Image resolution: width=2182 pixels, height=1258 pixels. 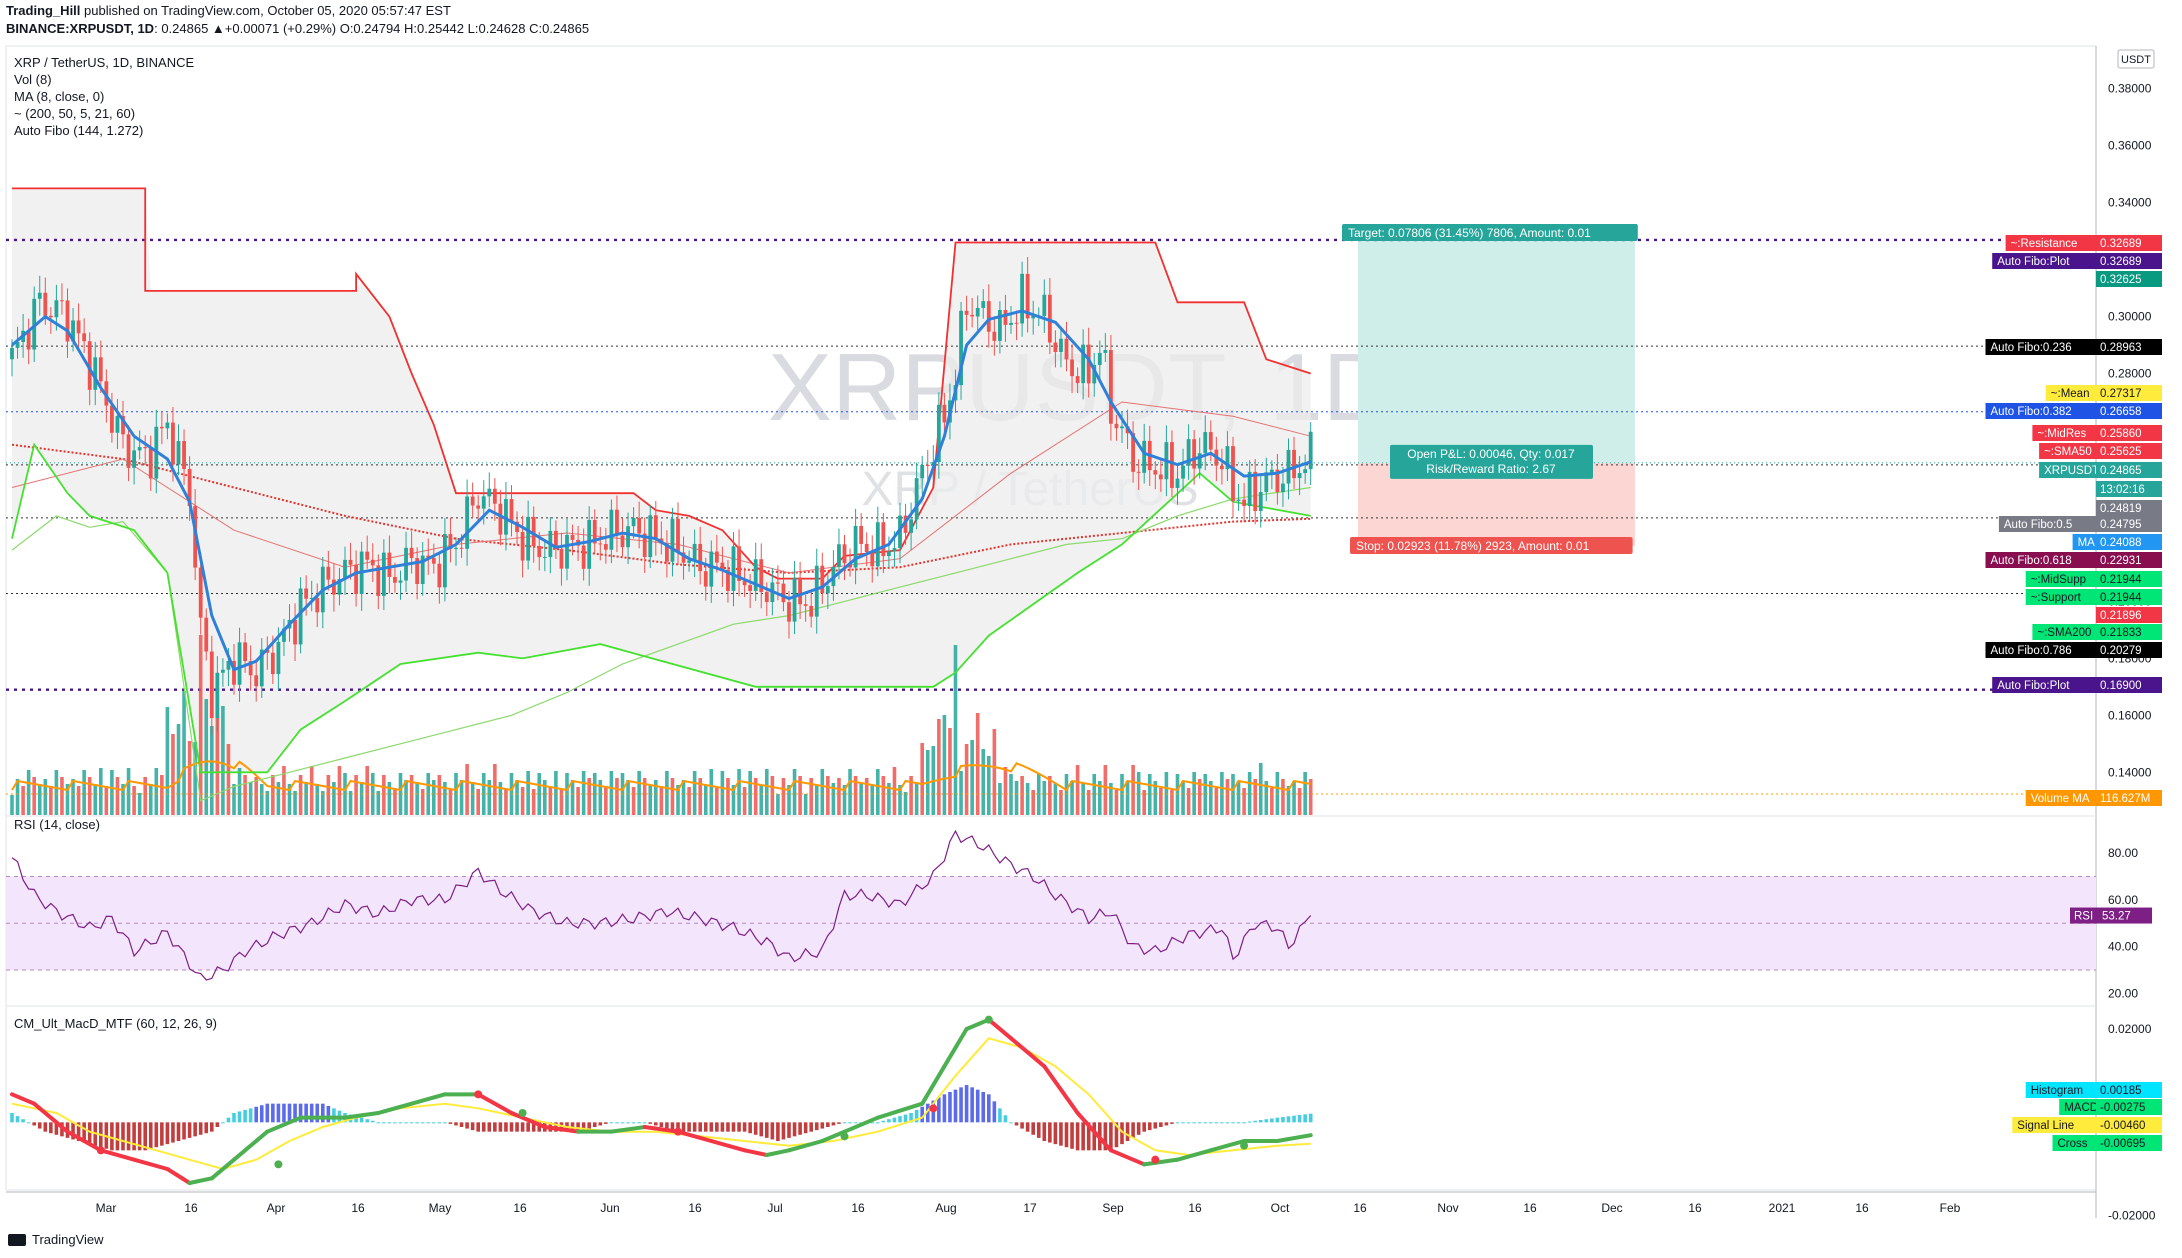 I want to click on time-tick-label: May, so click(x=440, y=1208).